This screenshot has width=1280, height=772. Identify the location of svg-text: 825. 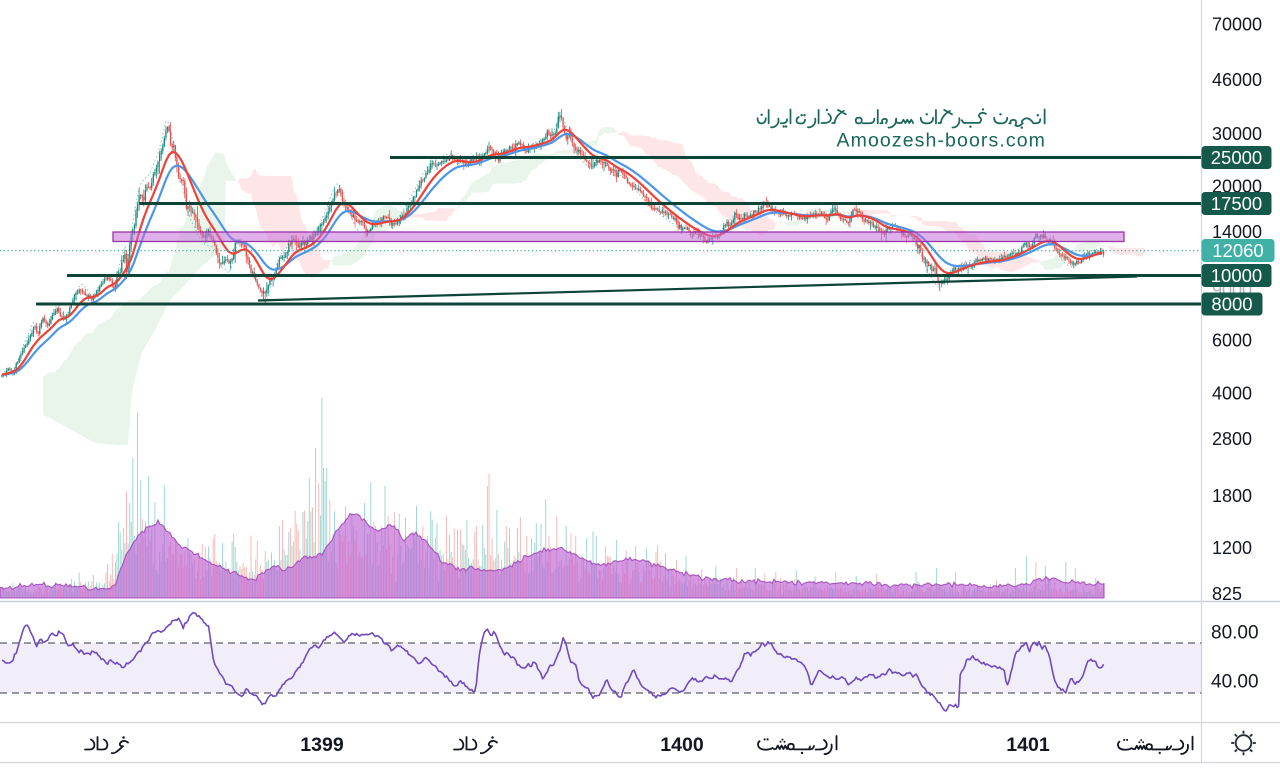
(1227, 594).